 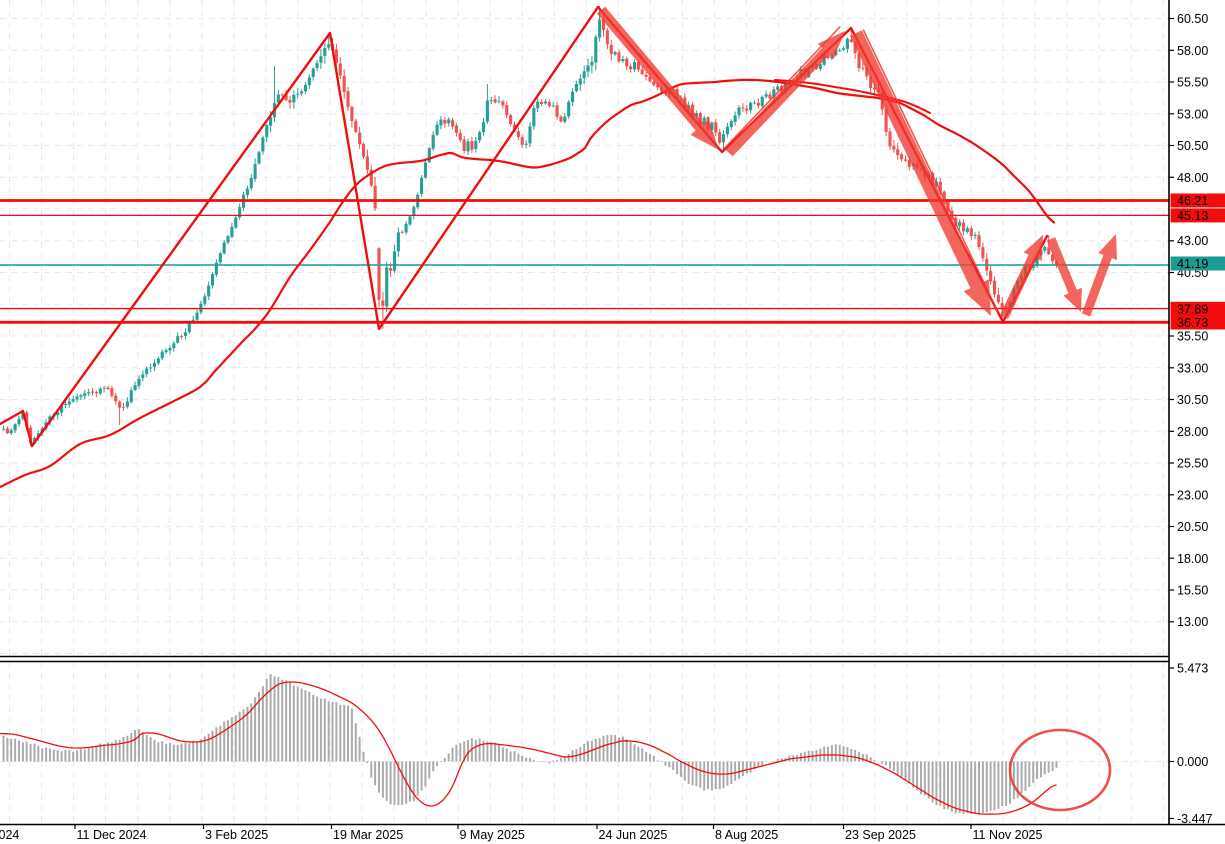 What do you see at coordinates (1192, 368) in the screenshot?
I see `svg-text: 33.00` at bounding box center [1192, 368].